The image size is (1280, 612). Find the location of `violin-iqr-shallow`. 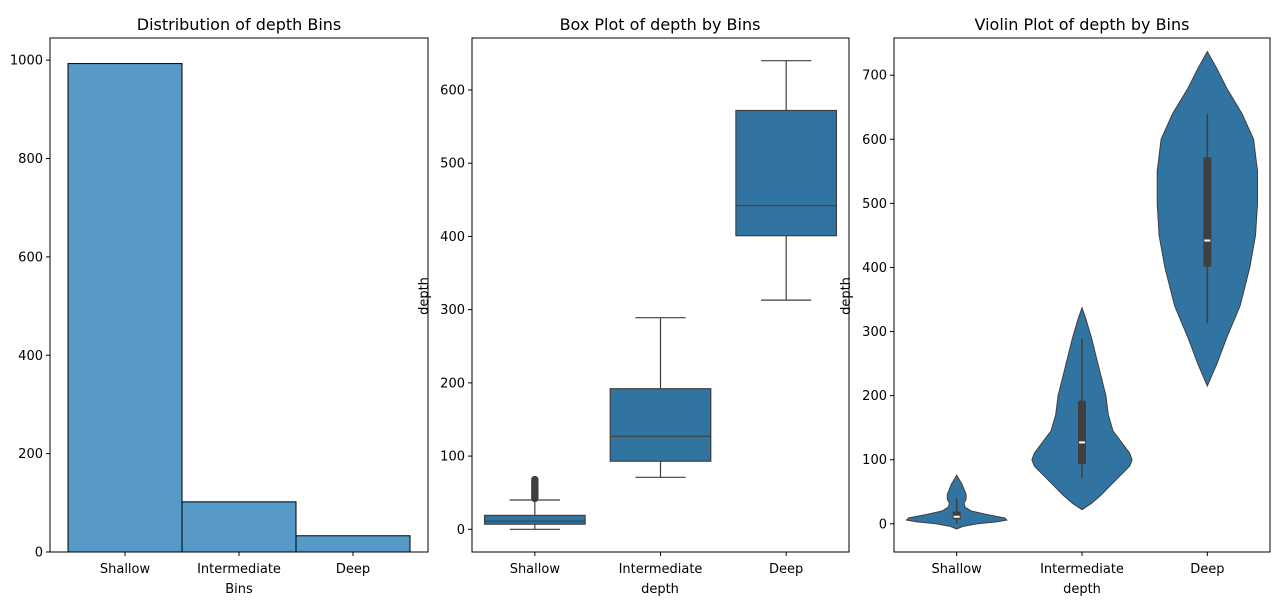

violin-iqr-shallow is located at coordinates (956, 515).